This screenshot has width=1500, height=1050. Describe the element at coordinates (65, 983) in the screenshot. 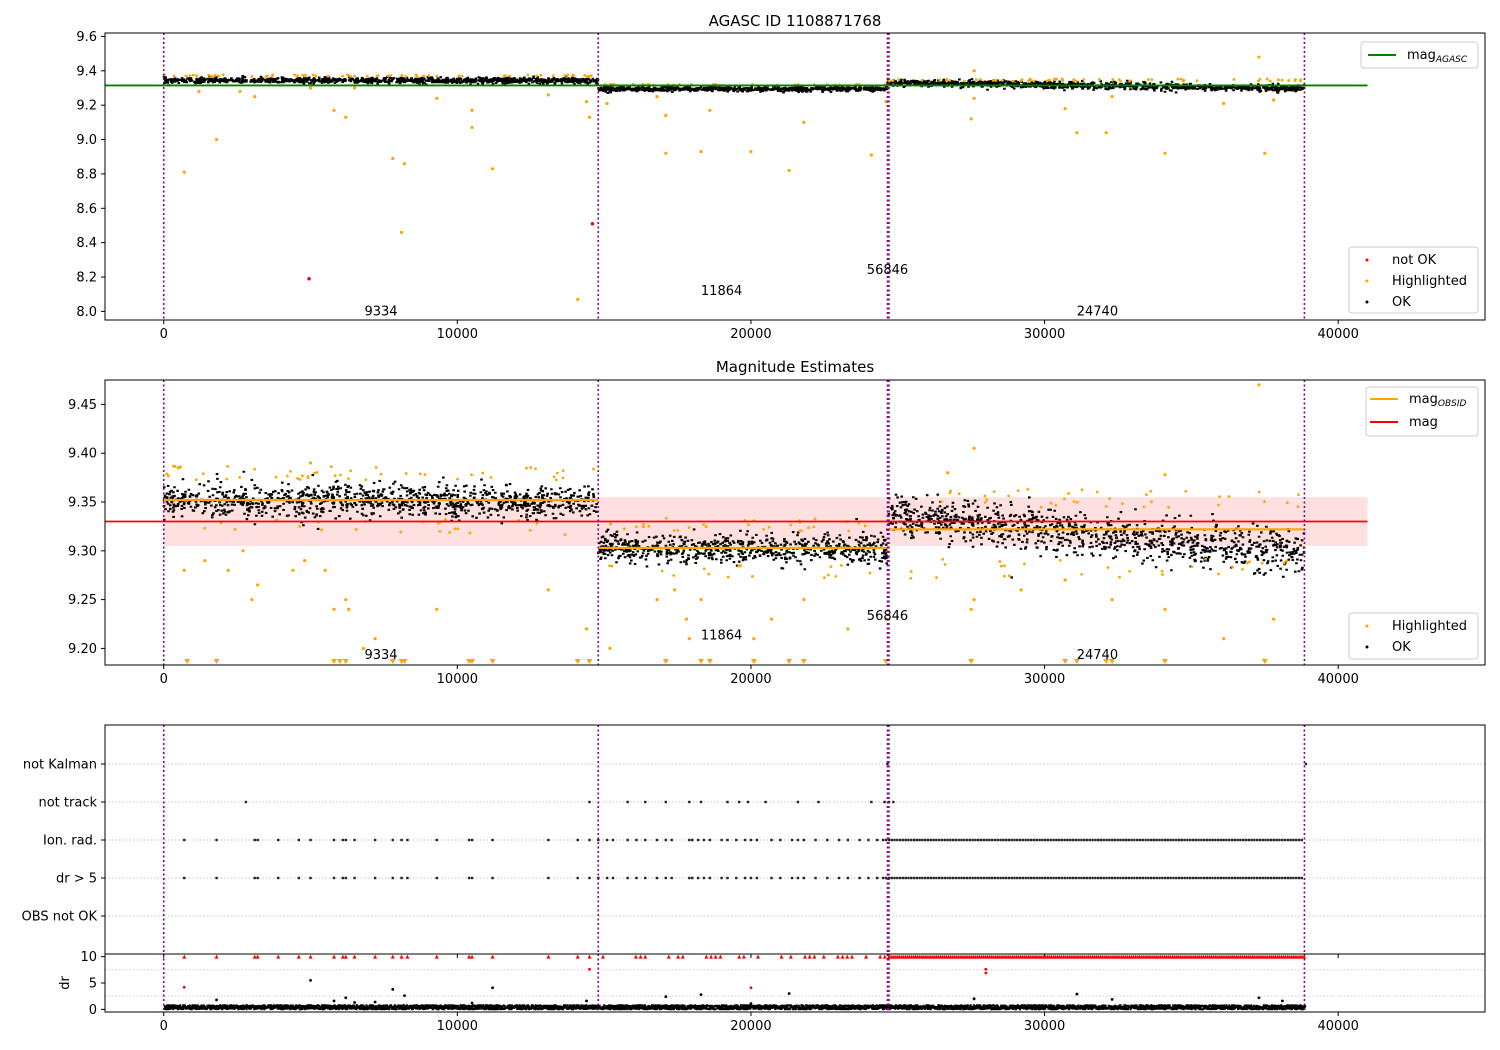

I see `panel-dr-ylabel: dr` at that location.